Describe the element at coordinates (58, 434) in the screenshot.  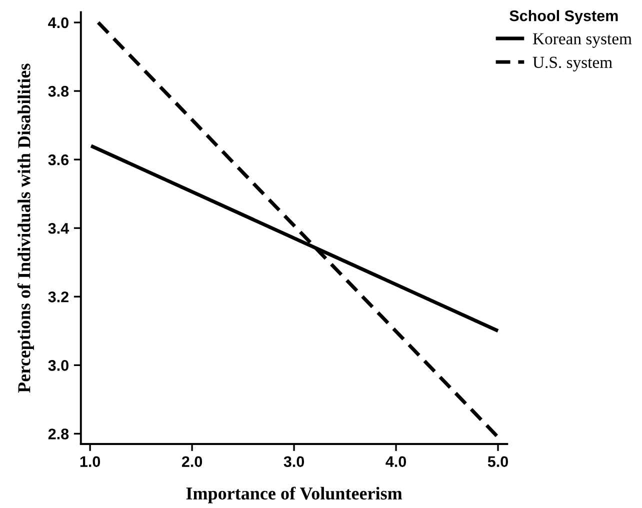
I see `y-tick-label: 2.8` at that location.